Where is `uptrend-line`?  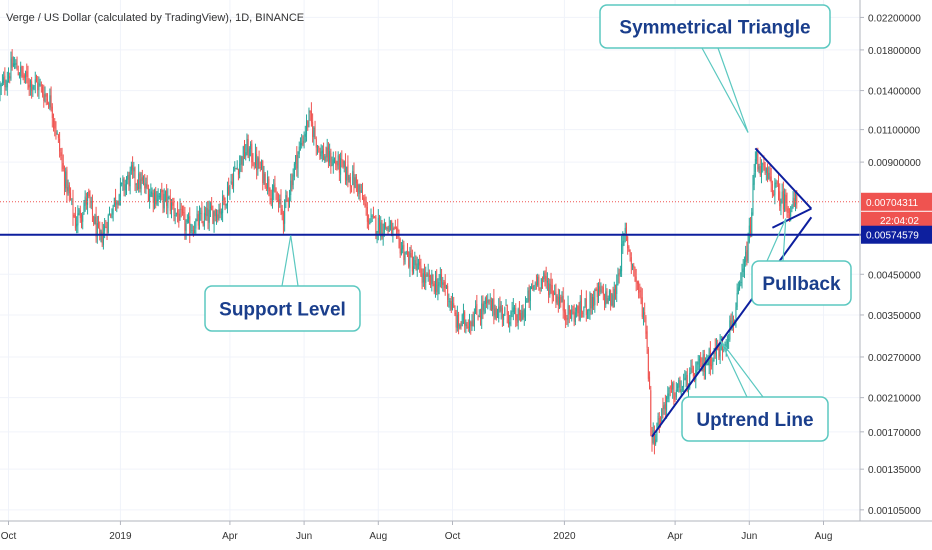 uptrend-line is located at coordinates (732, 327).